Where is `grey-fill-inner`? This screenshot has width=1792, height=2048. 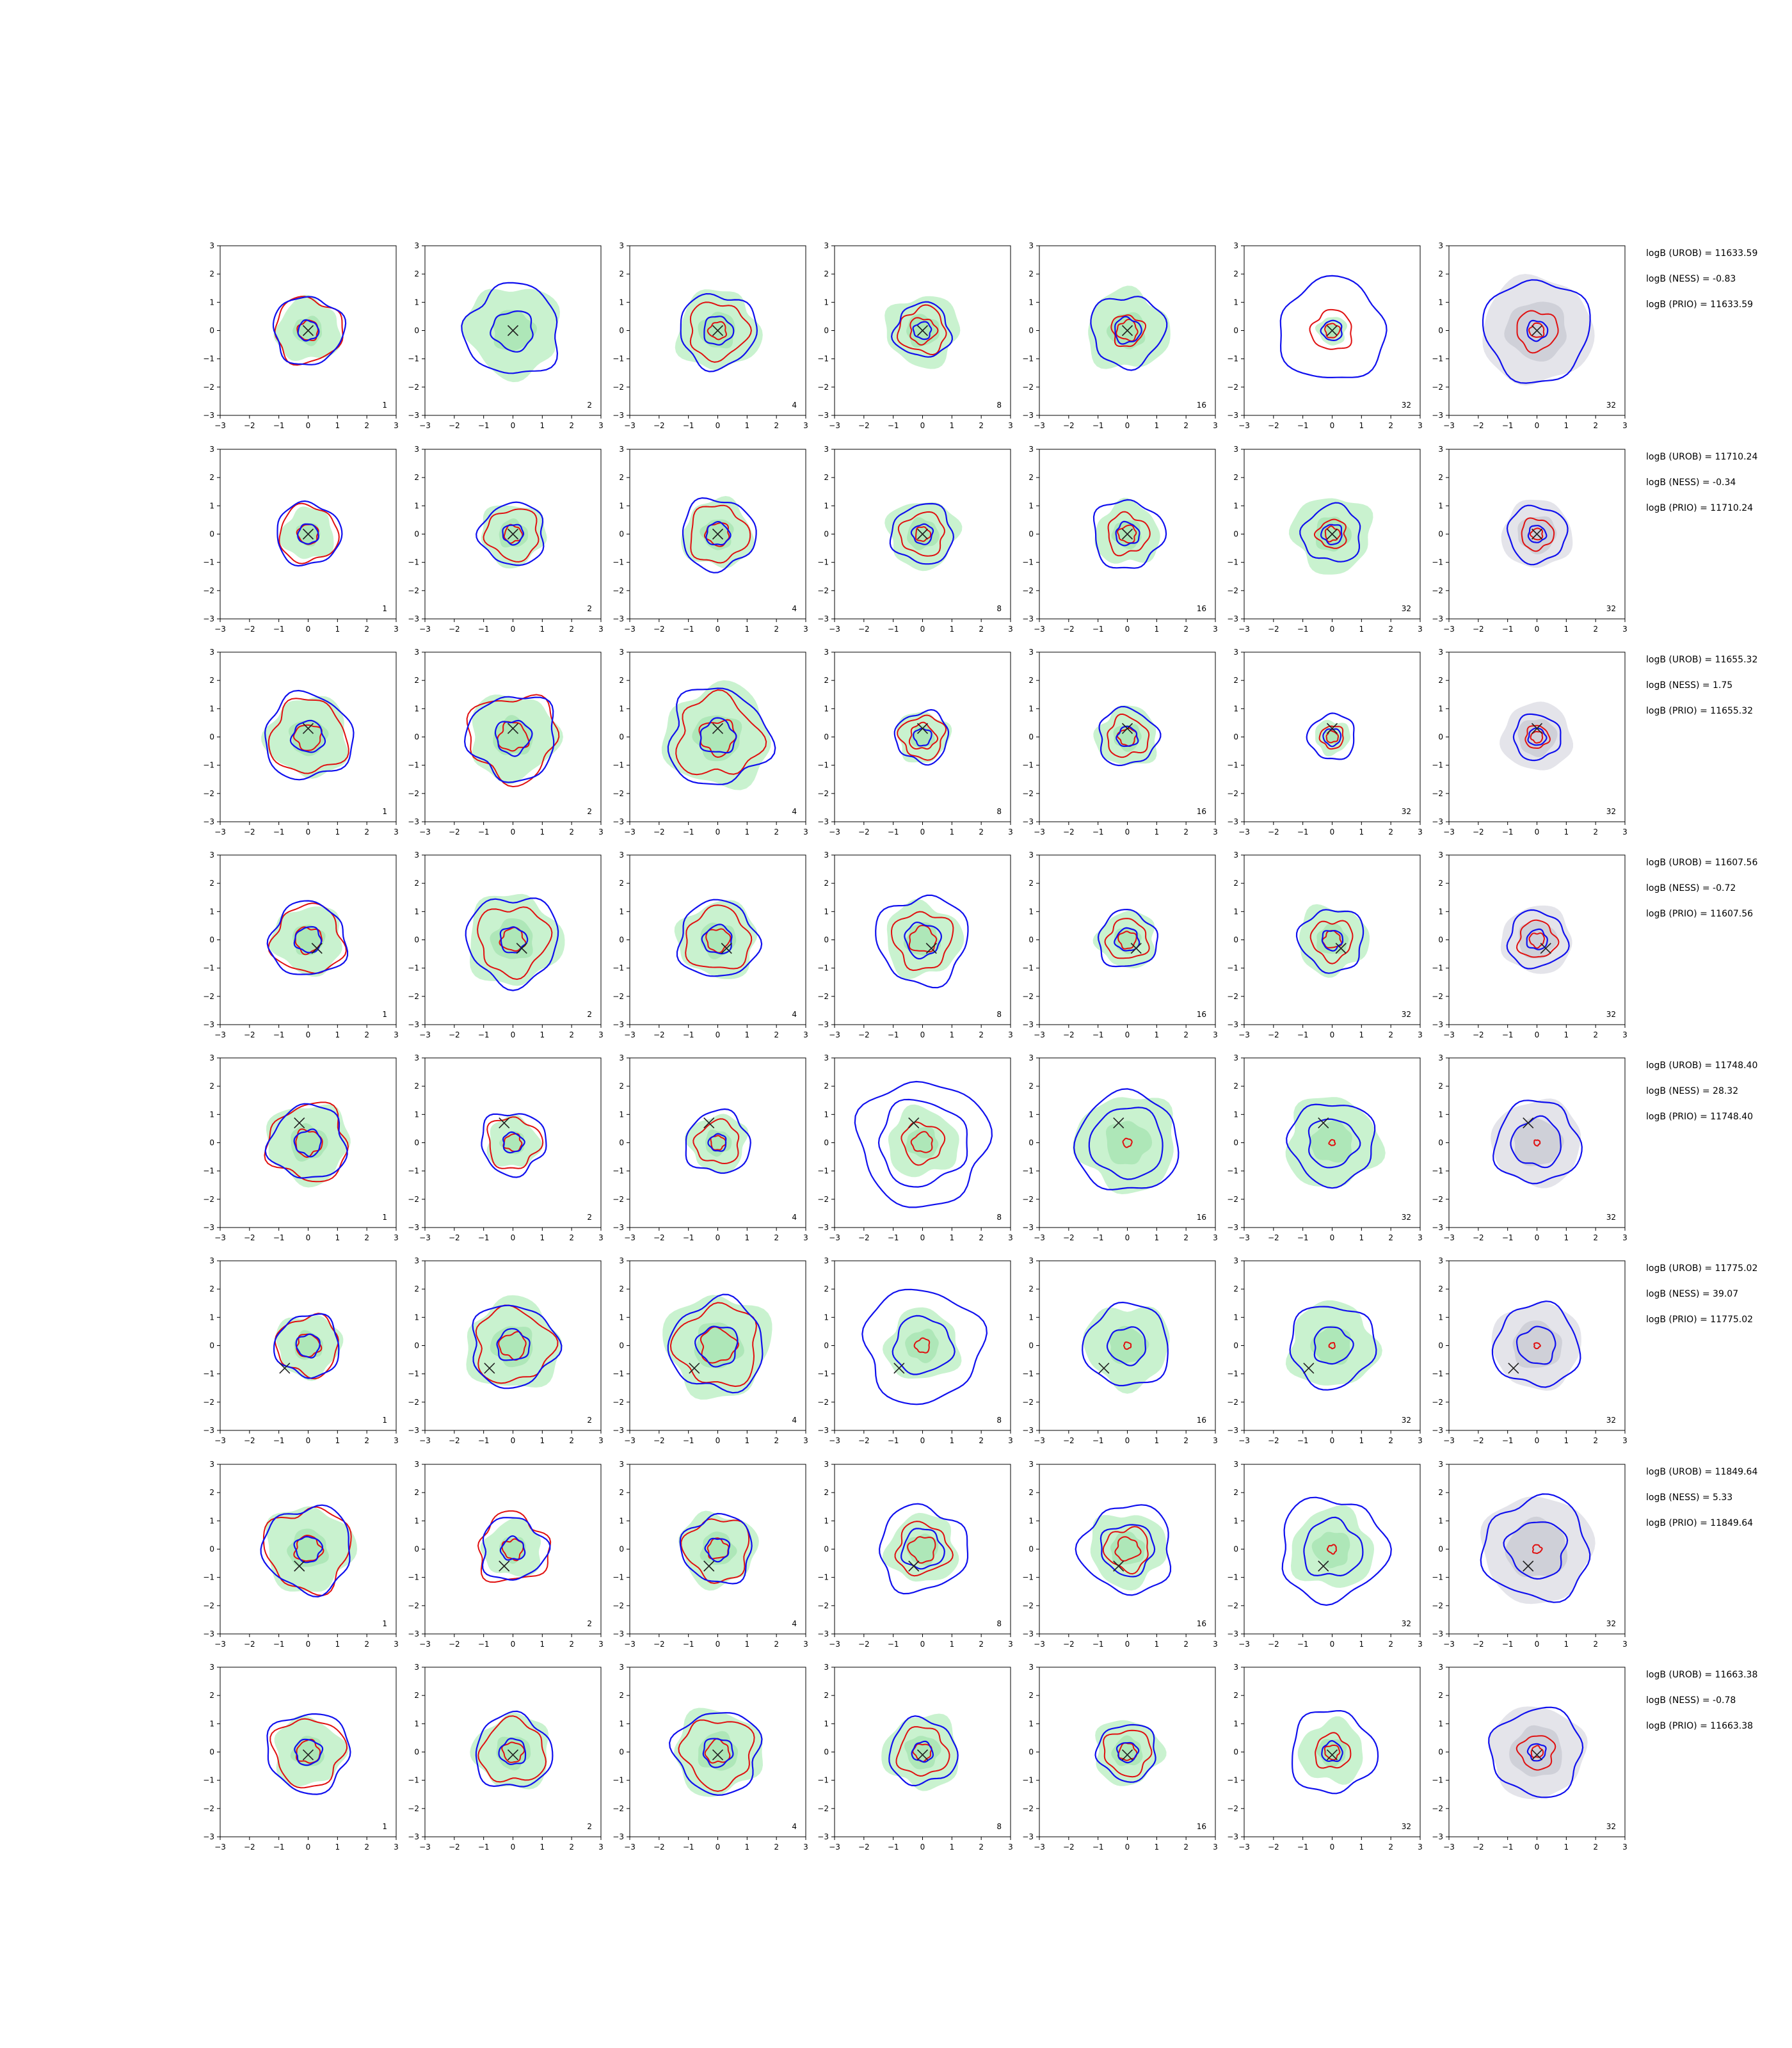
grey-fill-inner is located at coordinates (1537, 1344).